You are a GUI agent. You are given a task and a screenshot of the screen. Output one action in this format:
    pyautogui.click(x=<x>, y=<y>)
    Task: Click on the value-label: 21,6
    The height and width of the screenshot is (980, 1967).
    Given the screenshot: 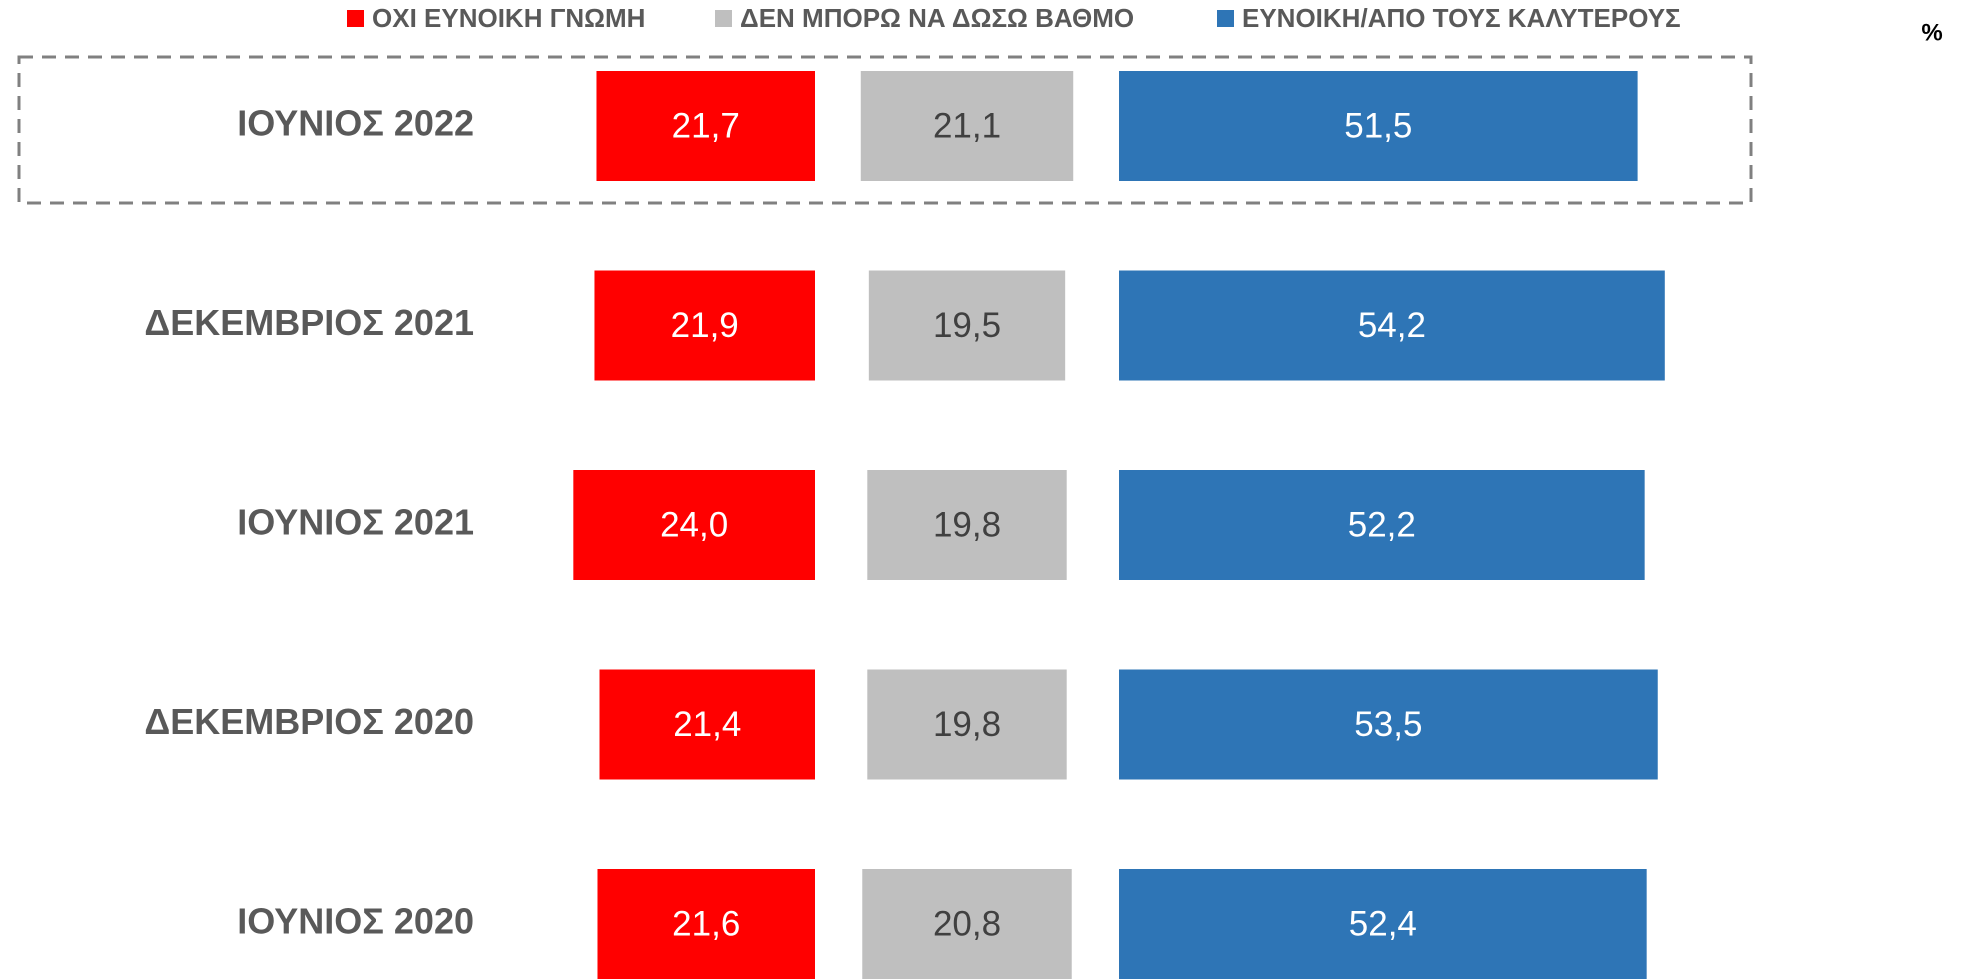 What is the action you would take?
    pyautogui.click(x=706, y=923)
    